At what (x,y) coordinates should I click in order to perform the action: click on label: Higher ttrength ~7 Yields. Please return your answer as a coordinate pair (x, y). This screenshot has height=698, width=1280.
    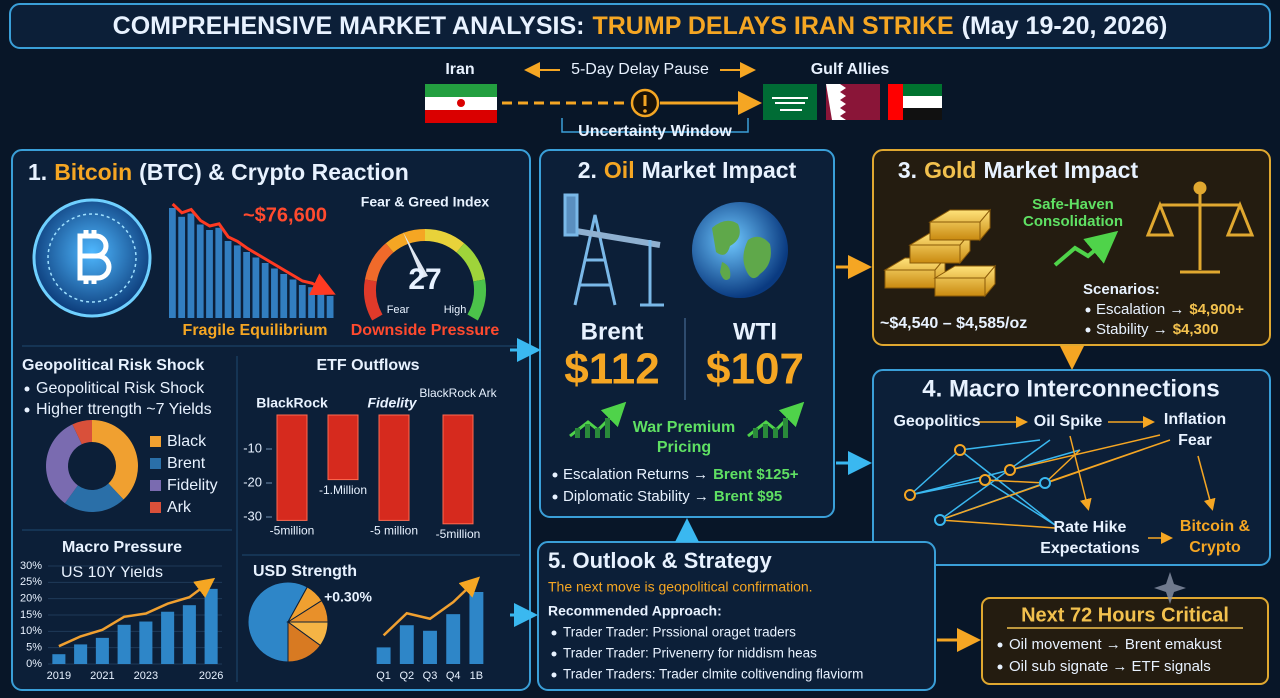
    Looking at the image, I should click on (124, 409).